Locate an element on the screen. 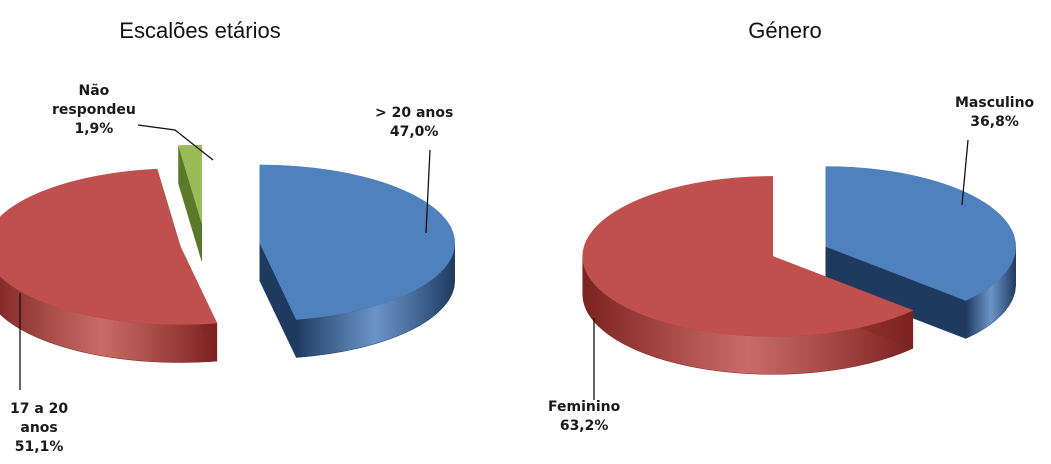 This screenshot has height=464, width=1051. slice-label-no-answer: Não respondeu 1,9% is located at coordinates (94, 110).